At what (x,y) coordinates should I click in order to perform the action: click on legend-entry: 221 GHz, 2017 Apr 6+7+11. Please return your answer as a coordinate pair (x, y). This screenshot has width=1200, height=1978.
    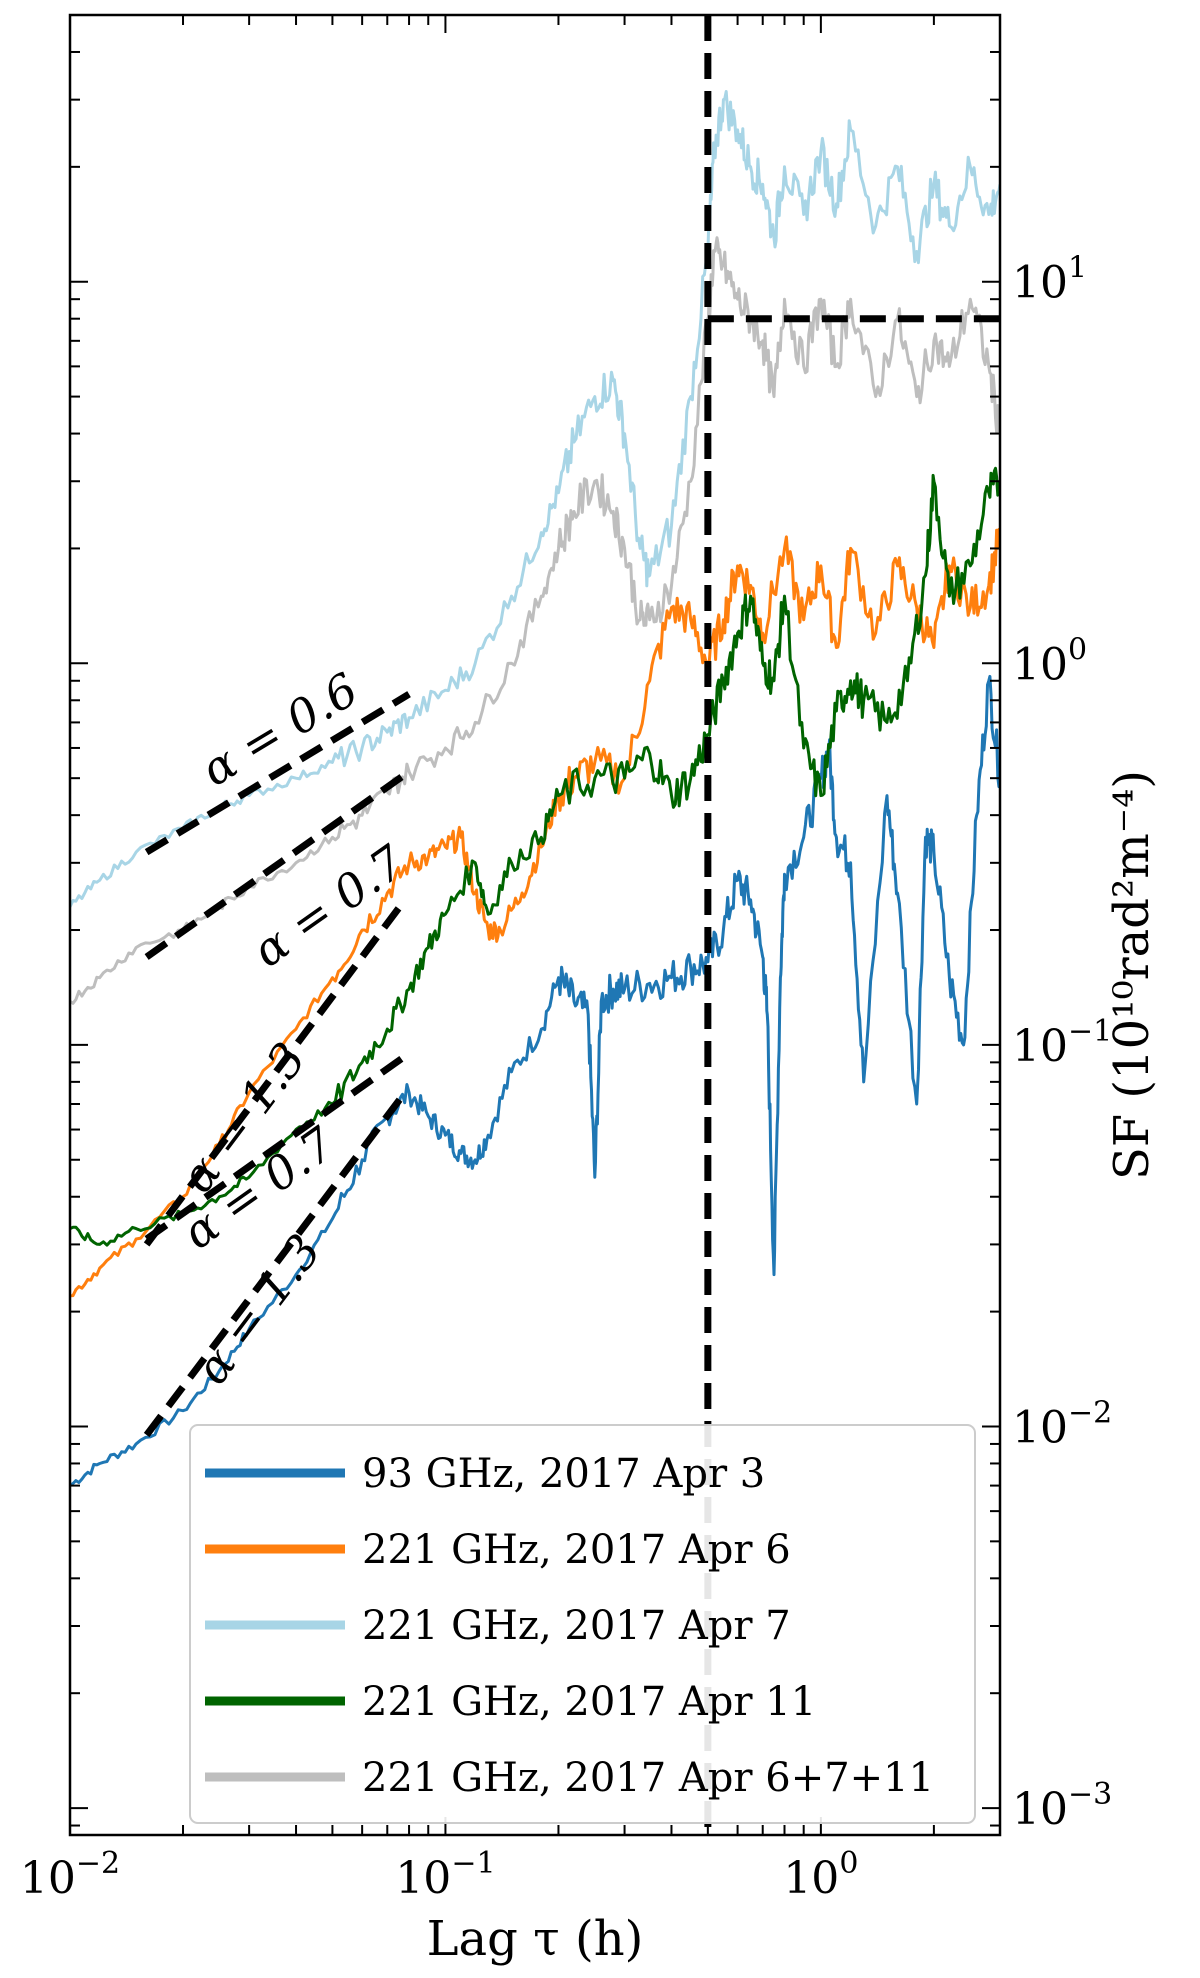
    Looking at the image, I should click on (648, 1778).